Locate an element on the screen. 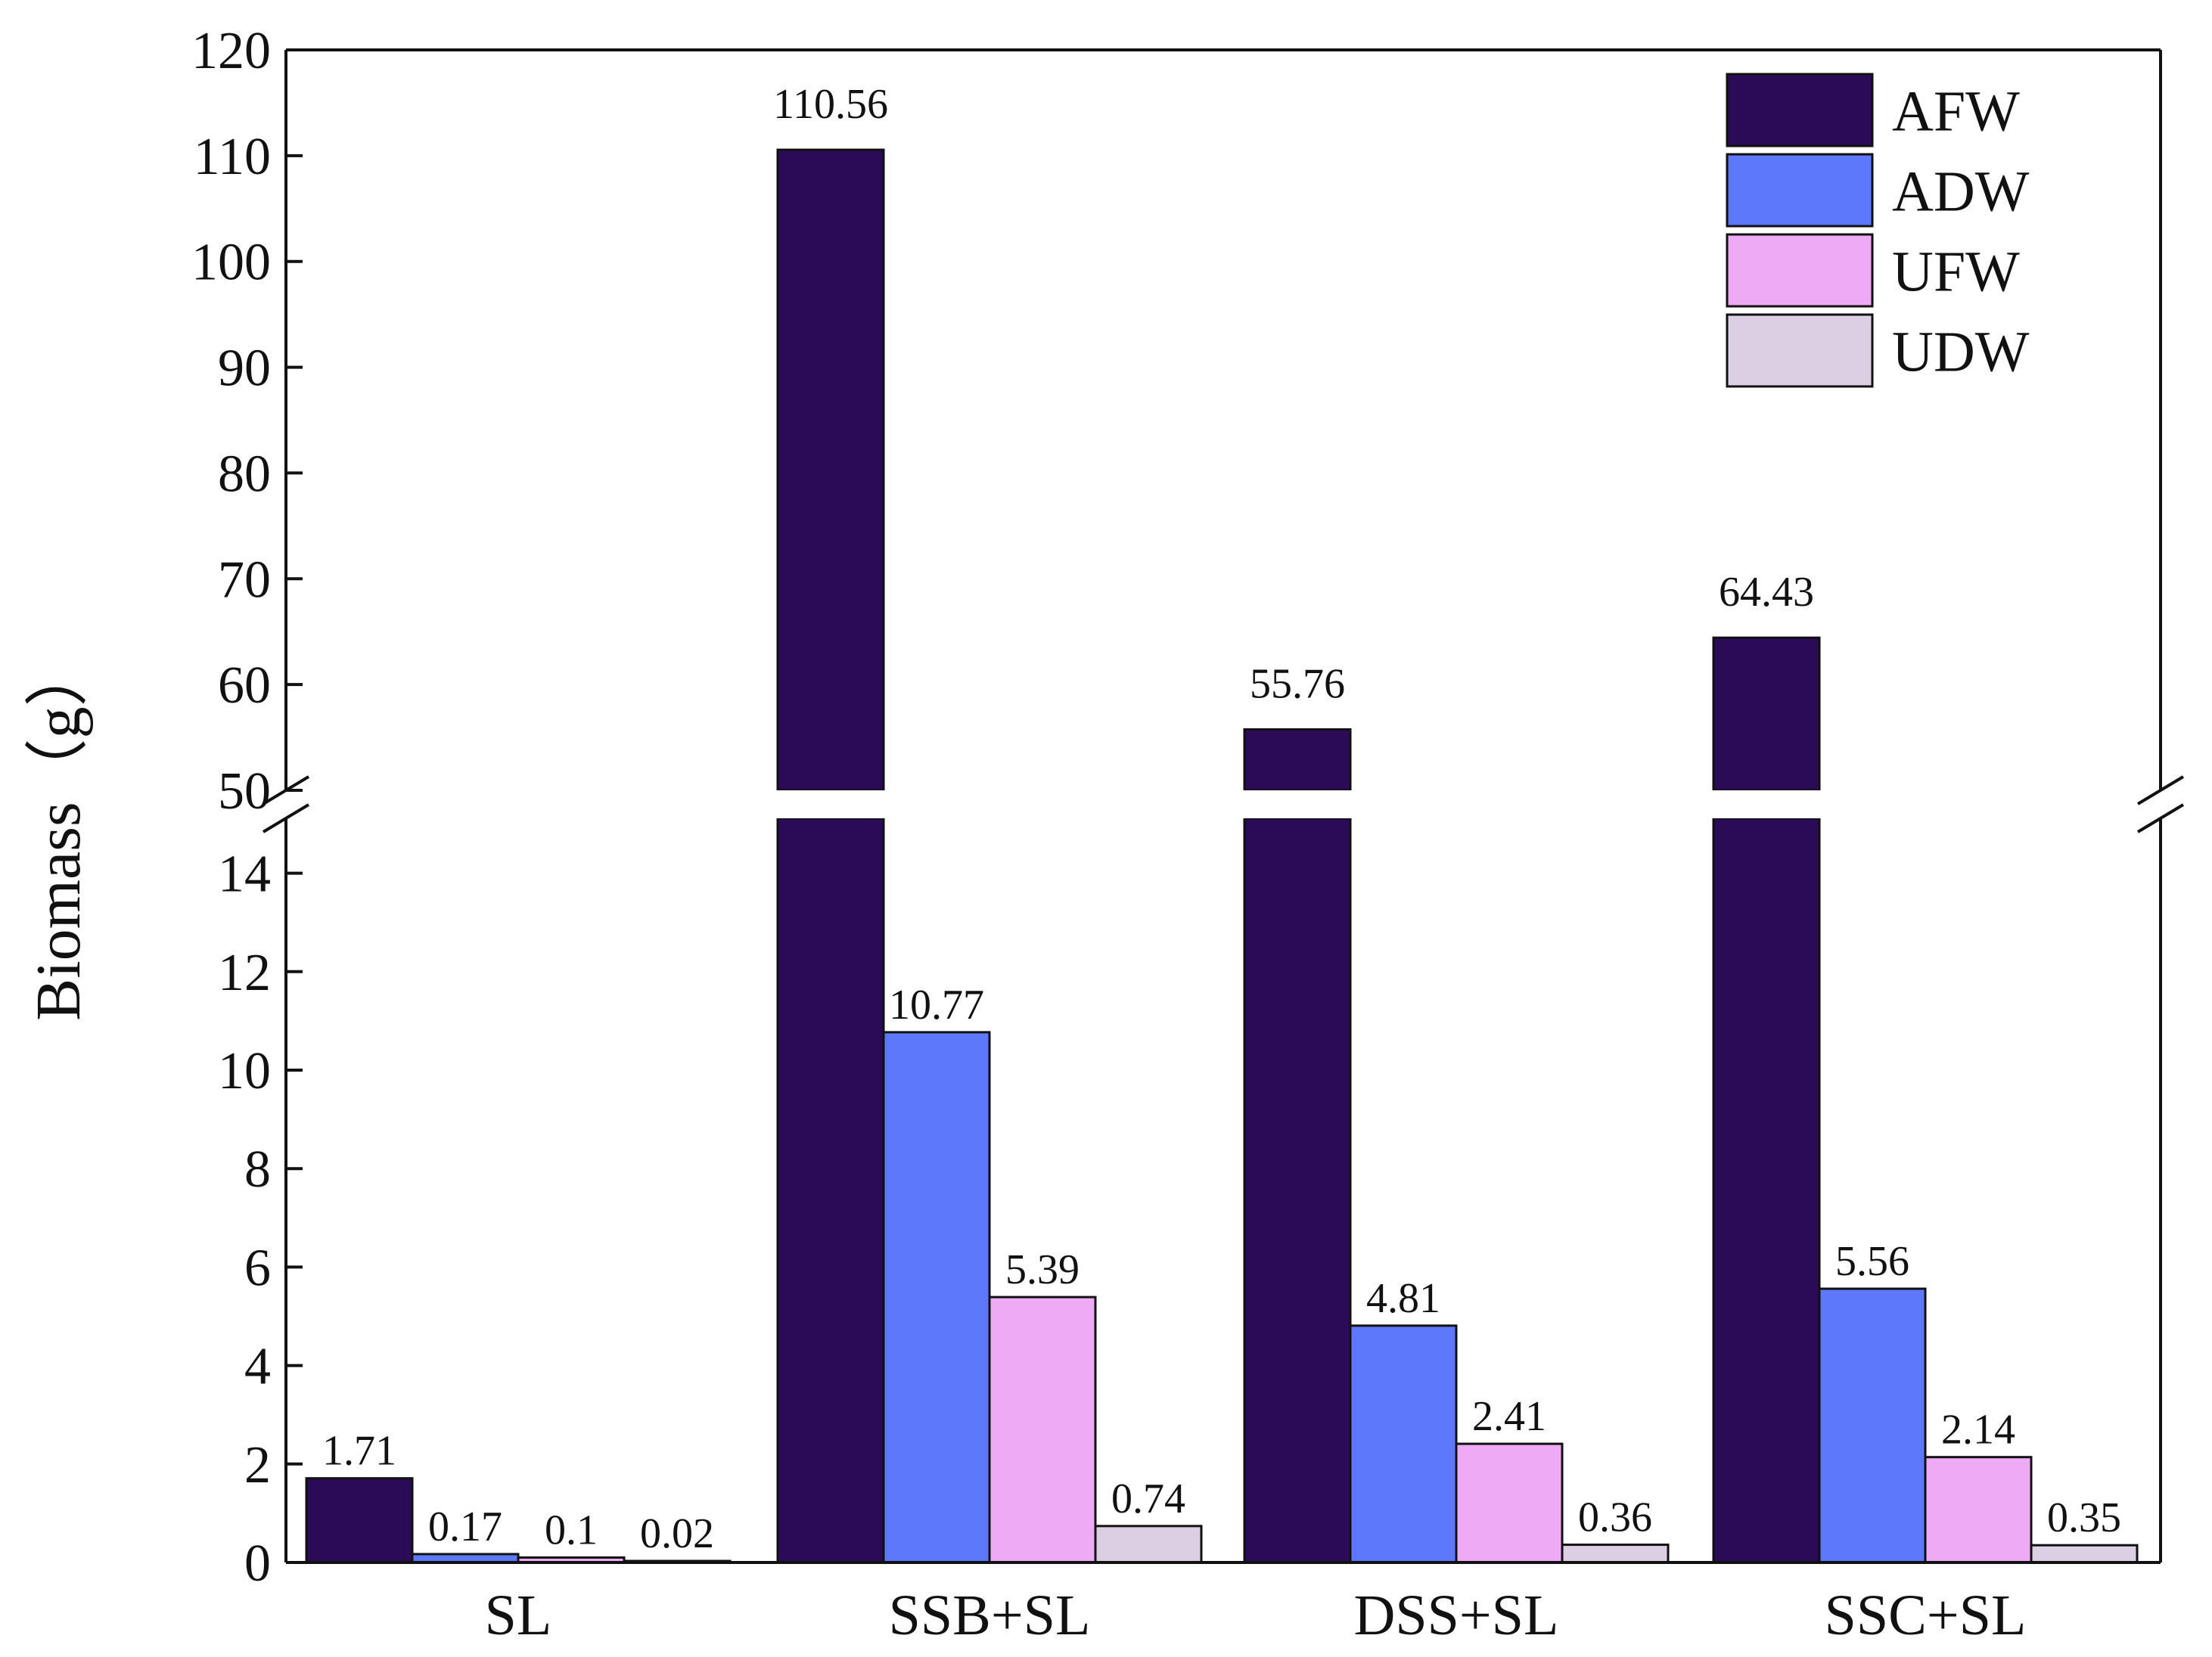  x-tick-label-ssb-sl: SSB+SL is located at coordinates (990, 1615).